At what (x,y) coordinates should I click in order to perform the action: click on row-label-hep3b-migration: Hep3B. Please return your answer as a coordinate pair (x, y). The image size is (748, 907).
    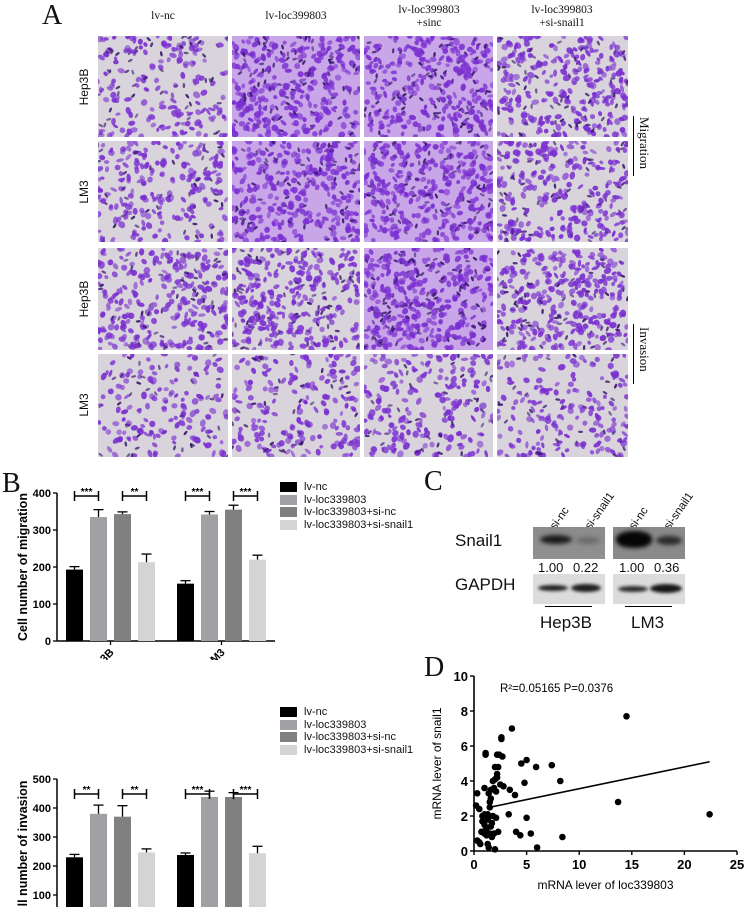
    Looking at the image, I should click on (84, 87).